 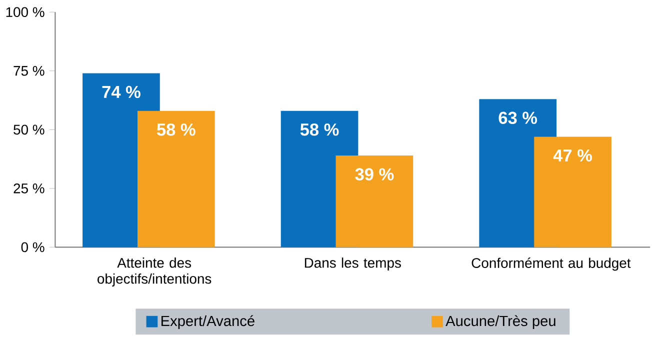 What do you see at coordinates (352, 264) in the screenshot?
I see `x-tick-label: Dans les temps` at bounding box center [352, 264].